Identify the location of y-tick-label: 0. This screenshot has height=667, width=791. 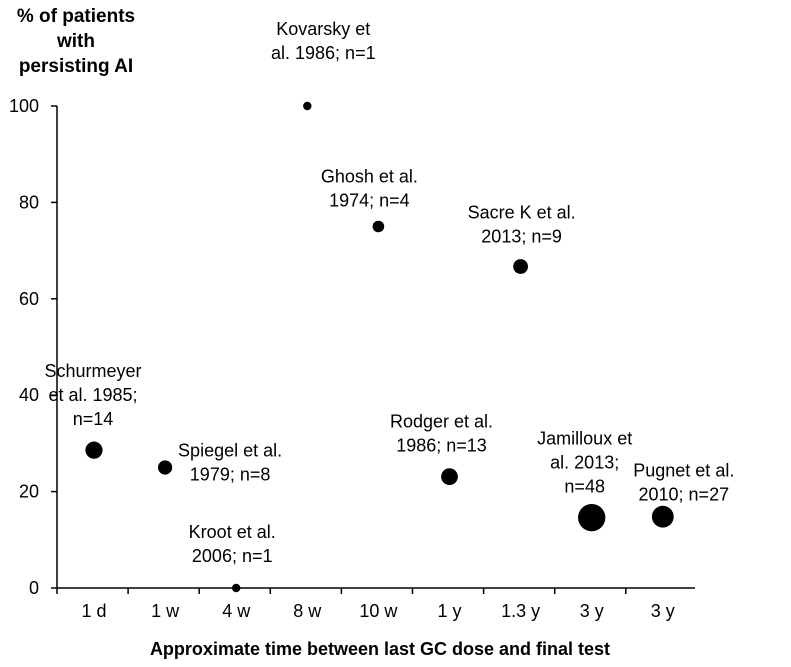
(34, 588).